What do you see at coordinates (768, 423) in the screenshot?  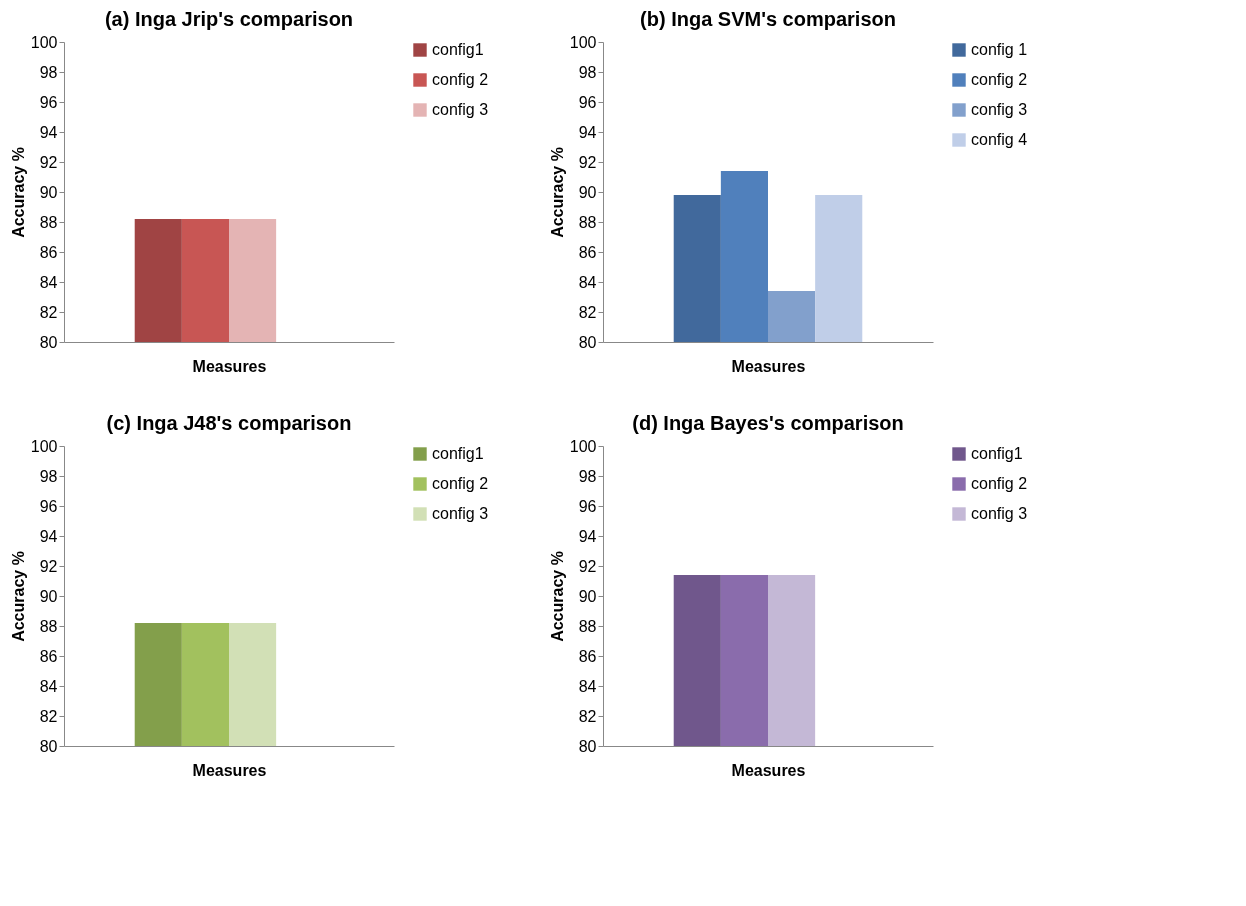 I see `chart-title: (d) Inga Bayes's comparison` at bounding box center [768, 423].